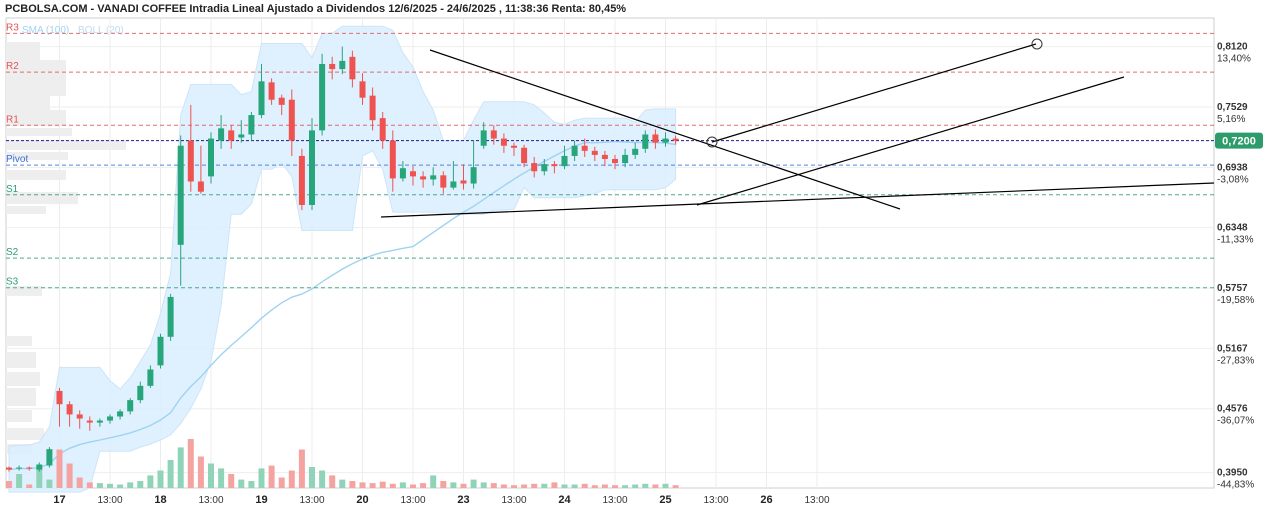 The image size is (1268, 512). I want to click on level-label-s3: S3, so click(12, 282).